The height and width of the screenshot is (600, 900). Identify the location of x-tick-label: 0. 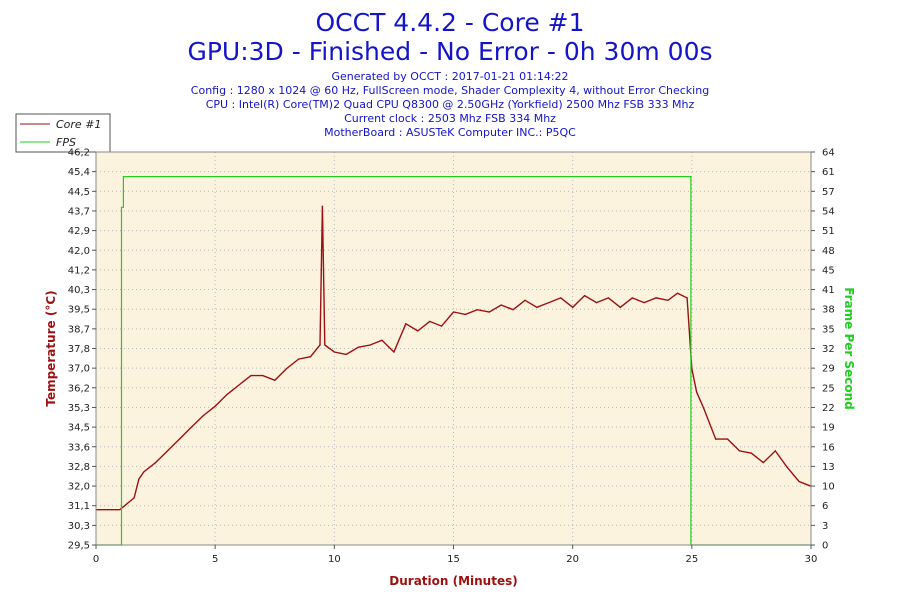
(96, 559).